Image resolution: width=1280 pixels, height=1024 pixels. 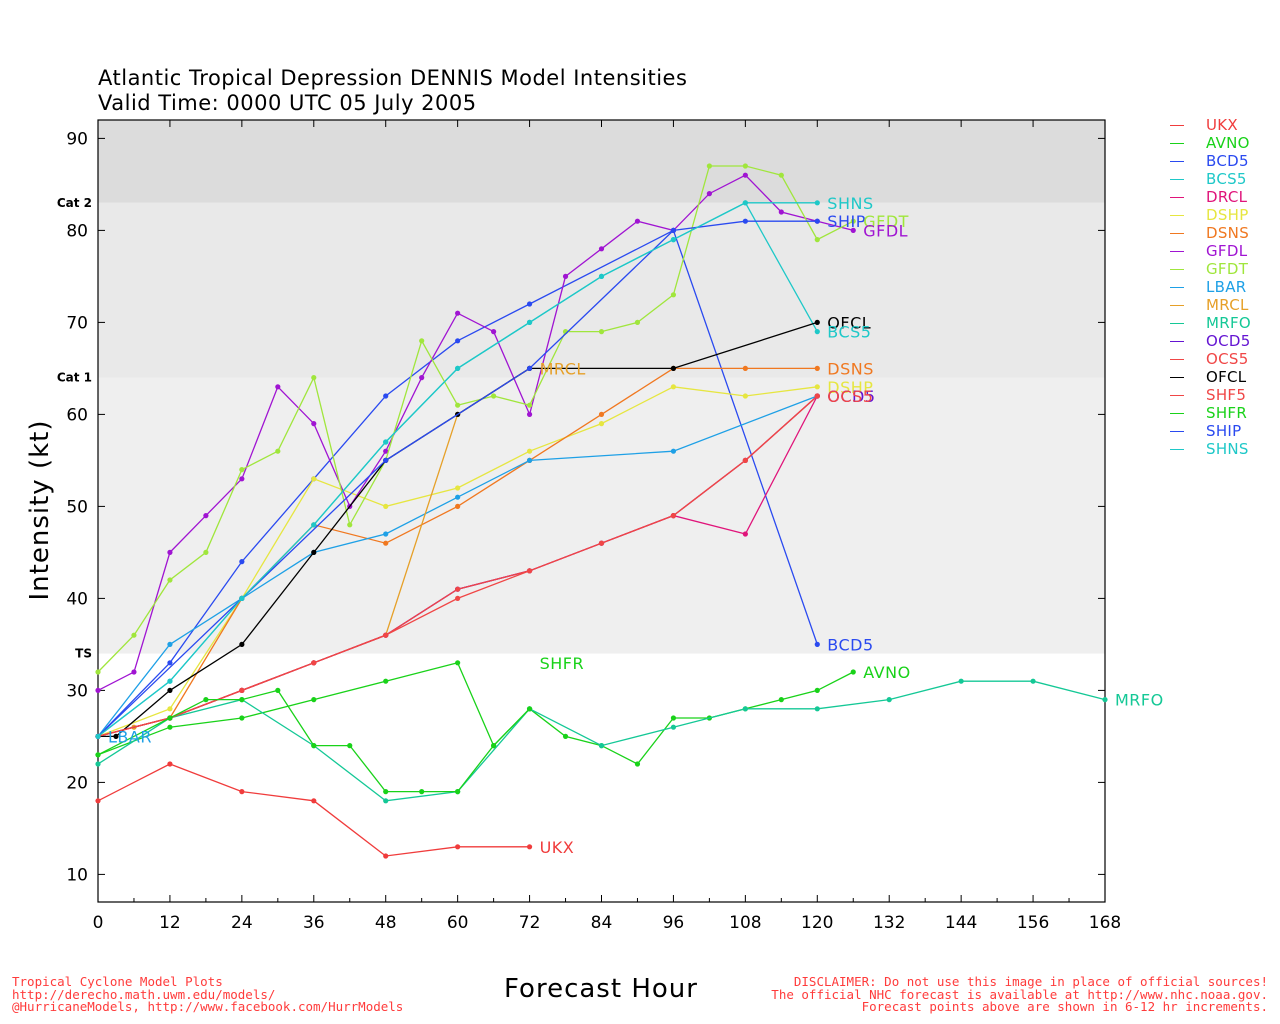 What do you see at coordinates (77, 507) in the screenshot?
I see `y-tick-label: 50` at bounding box center [77, 507].